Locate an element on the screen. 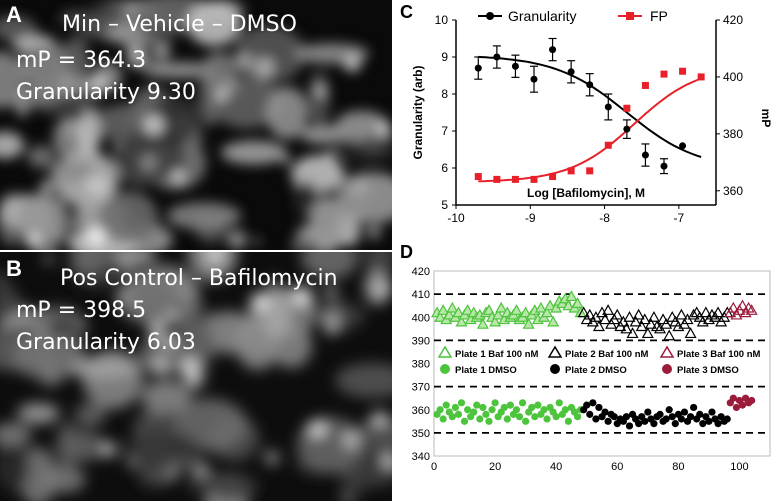 This screenshot has width=777, height=501. y-axis-label: Granularity (arb) is located at coordinates (418, 112).